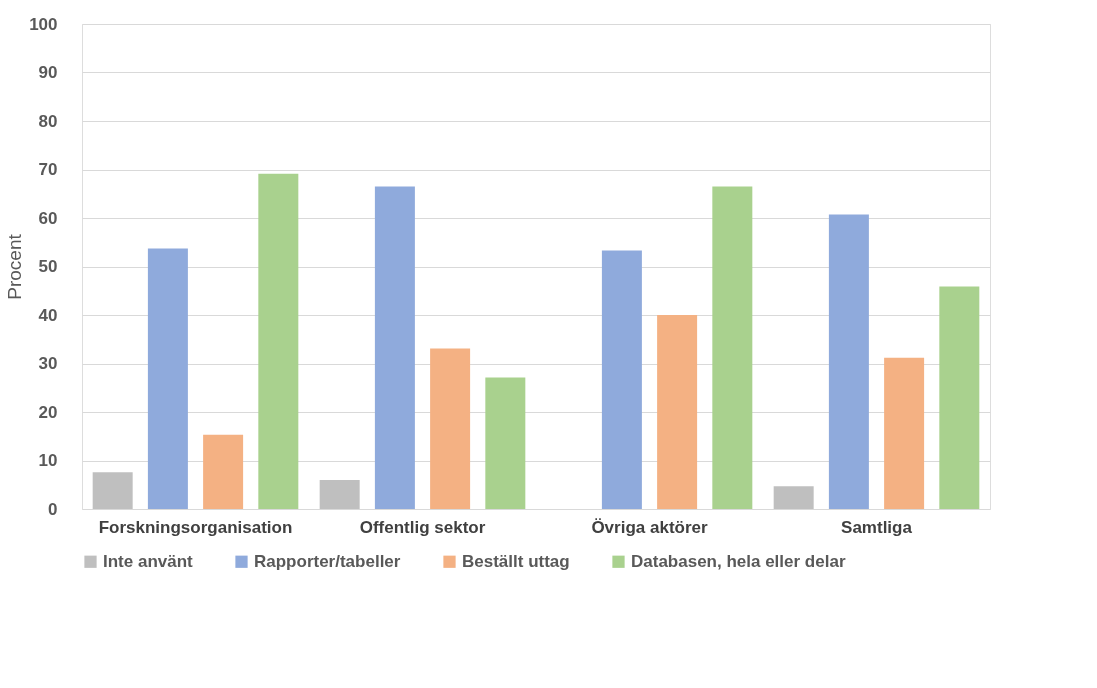 The width and height of the screenshot is (1097, 688). Describe the element at coordinates (195, 527) in the screenshot. I see `x-tick-label: Forskningsorganisation` at that location.